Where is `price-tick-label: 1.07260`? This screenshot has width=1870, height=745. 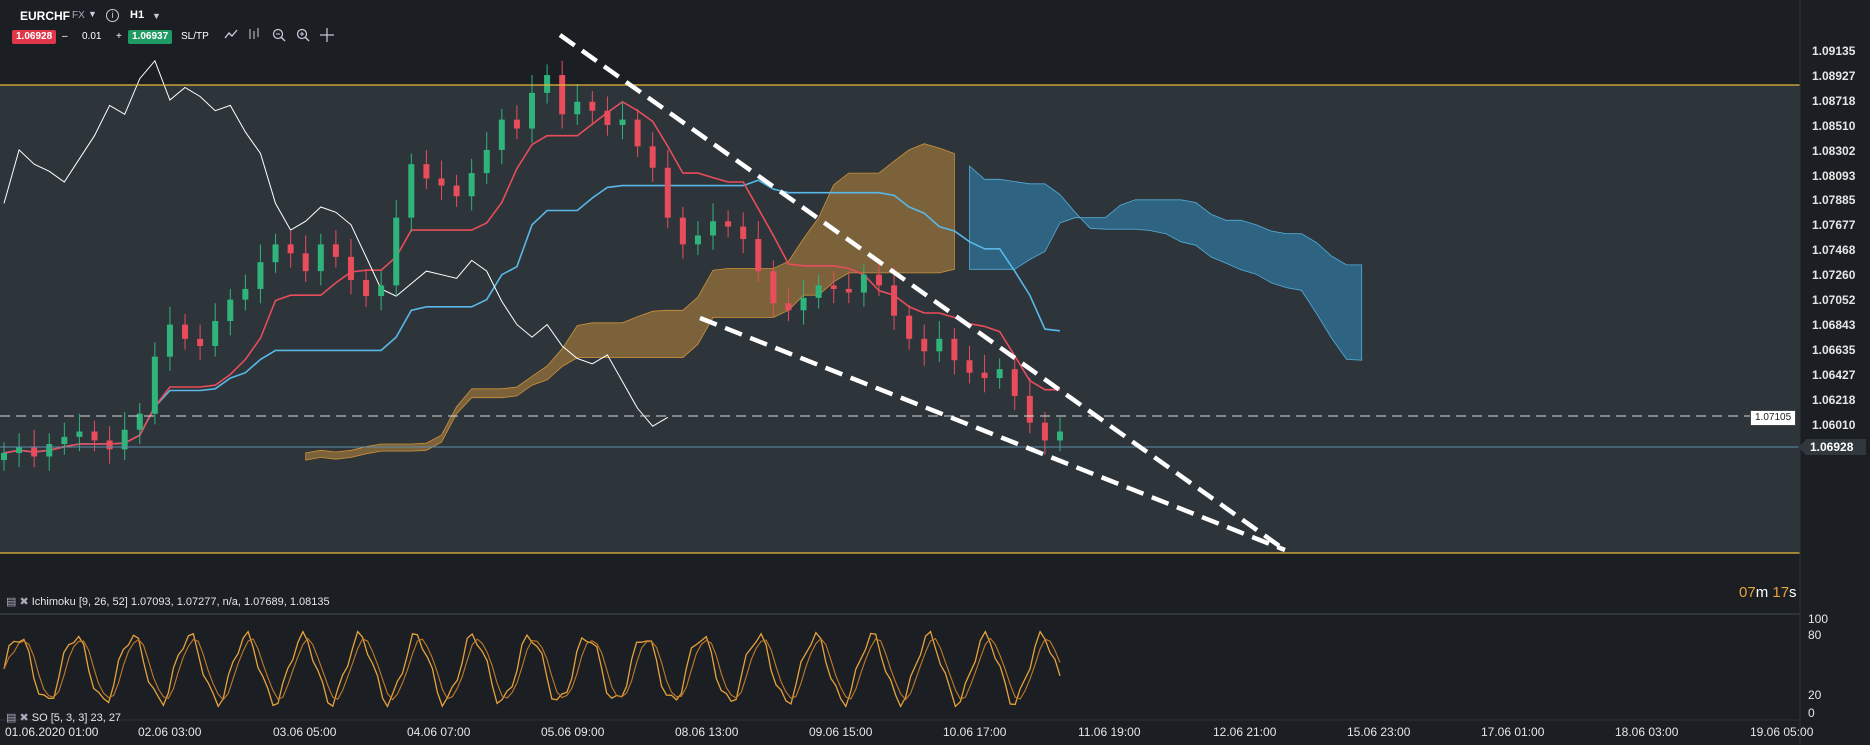 price-tick-label: 1.07260 is located at coordinates (1834, 275).